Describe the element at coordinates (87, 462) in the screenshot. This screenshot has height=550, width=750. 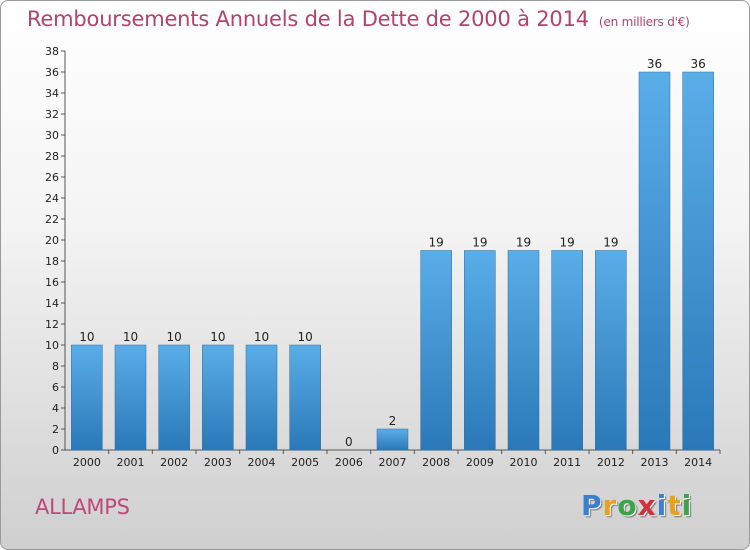
I see `x-tick-label: 2000` at that location.